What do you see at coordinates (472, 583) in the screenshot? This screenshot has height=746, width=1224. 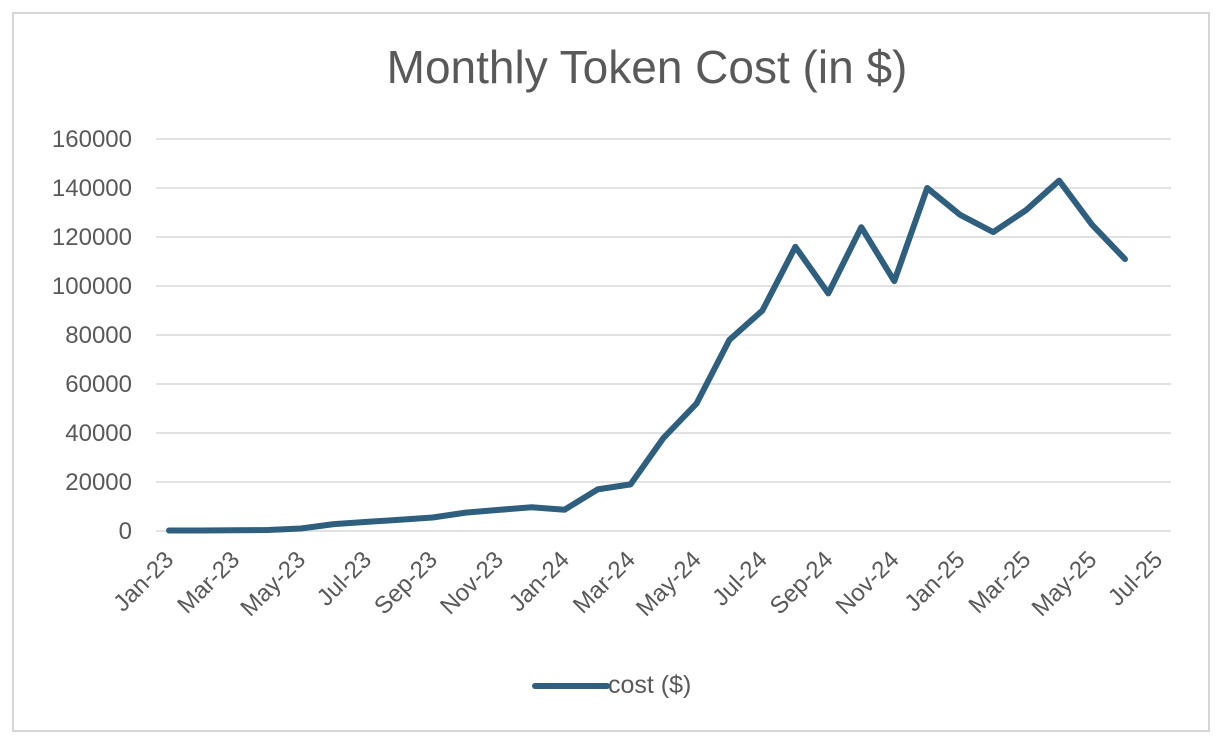 I see `x-tick-label: Nov-23` at bounding box center [472, 583].